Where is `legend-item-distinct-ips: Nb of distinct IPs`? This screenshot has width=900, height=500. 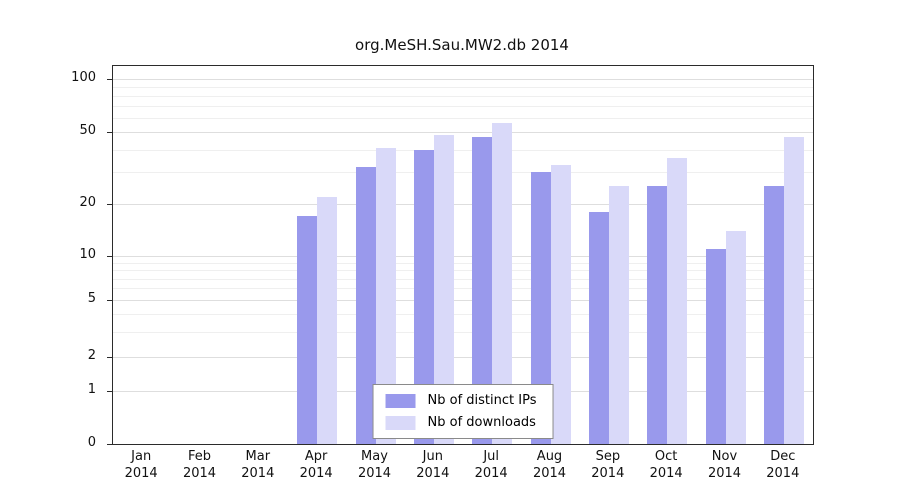 legend-item-distinct-ips: Nb of distinct IPs is located at coordinates (461, 400).